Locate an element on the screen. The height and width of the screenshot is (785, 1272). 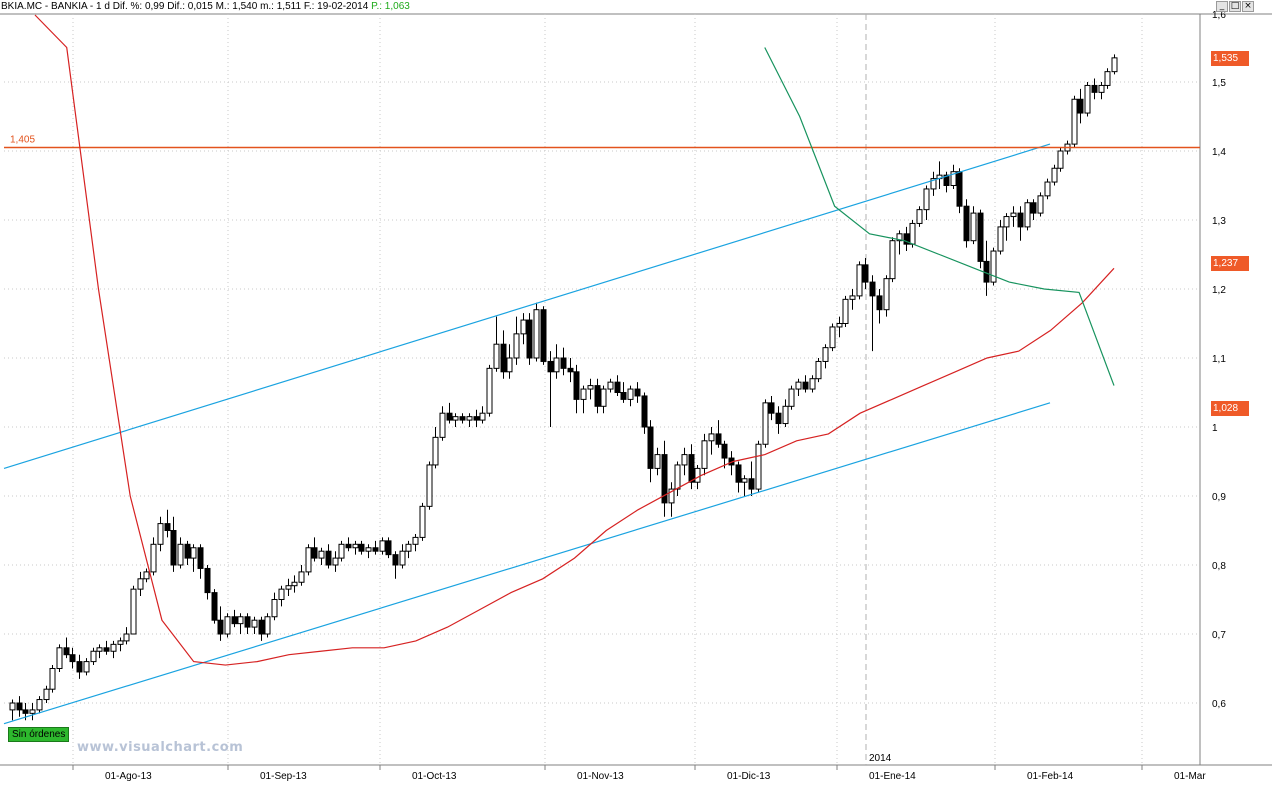
y-tick-label: 1 is located at coordinates (1215, 428).